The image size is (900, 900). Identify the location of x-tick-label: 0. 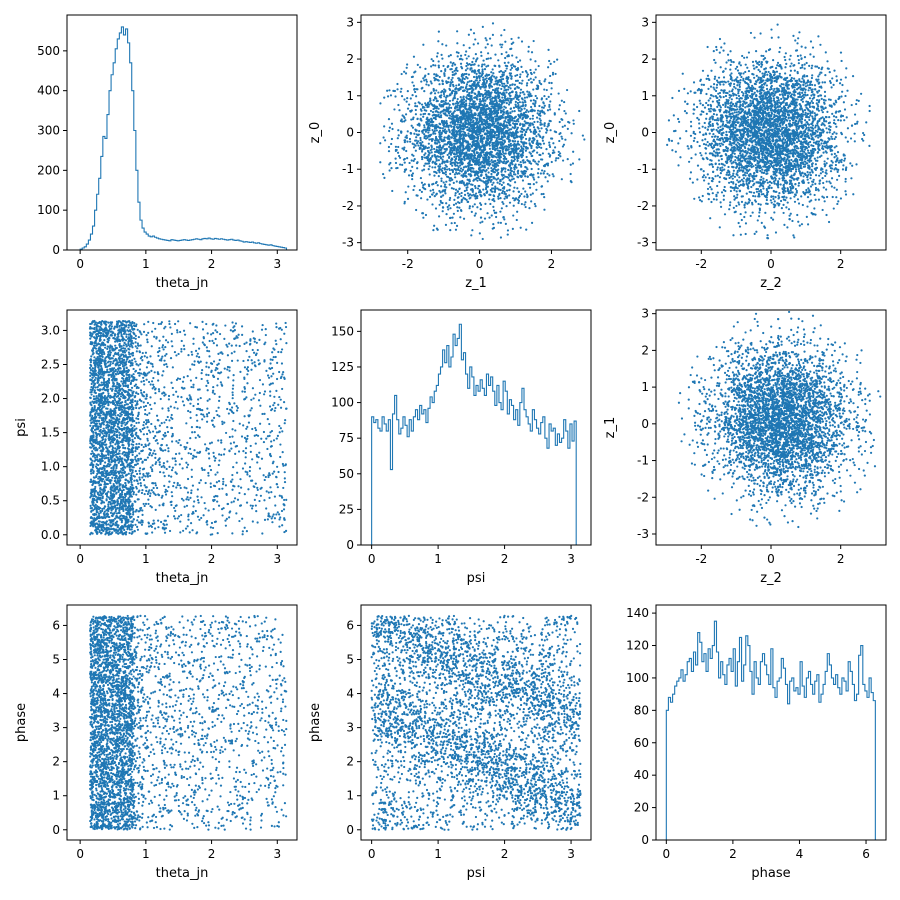
(80, 264).